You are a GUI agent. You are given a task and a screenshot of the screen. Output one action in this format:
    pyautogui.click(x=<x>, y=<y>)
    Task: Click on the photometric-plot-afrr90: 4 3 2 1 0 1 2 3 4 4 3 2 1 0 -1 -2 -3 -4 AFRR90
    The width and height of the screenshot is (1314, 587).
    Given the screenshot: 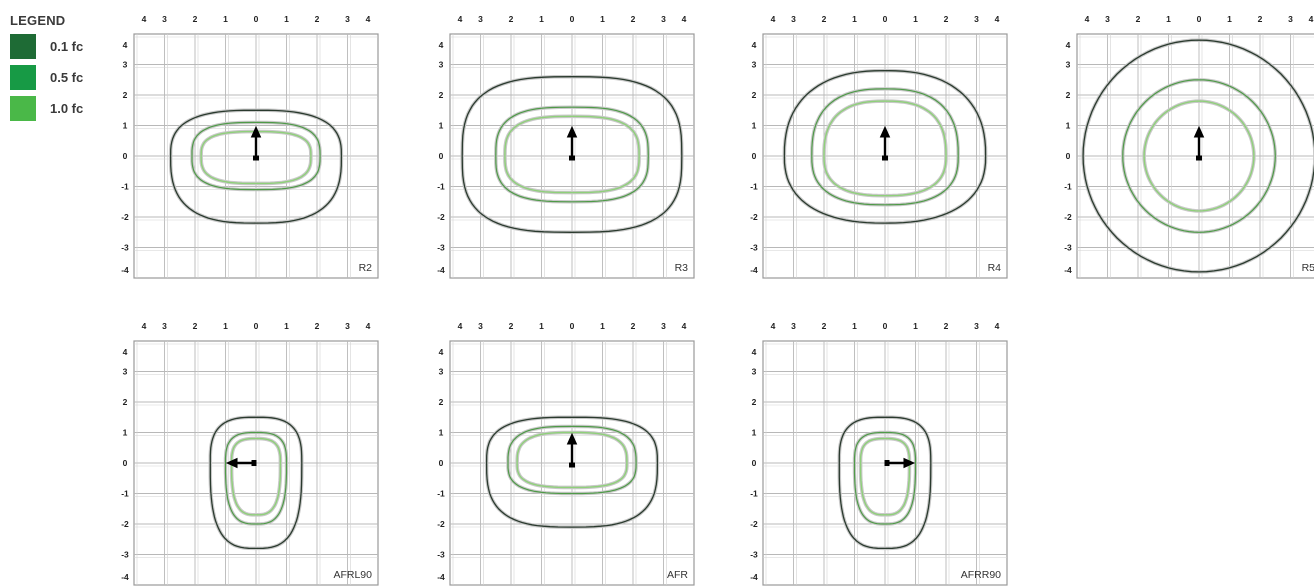 What is the action you would take?
    pyautogui.click(x=876, y=452)
    